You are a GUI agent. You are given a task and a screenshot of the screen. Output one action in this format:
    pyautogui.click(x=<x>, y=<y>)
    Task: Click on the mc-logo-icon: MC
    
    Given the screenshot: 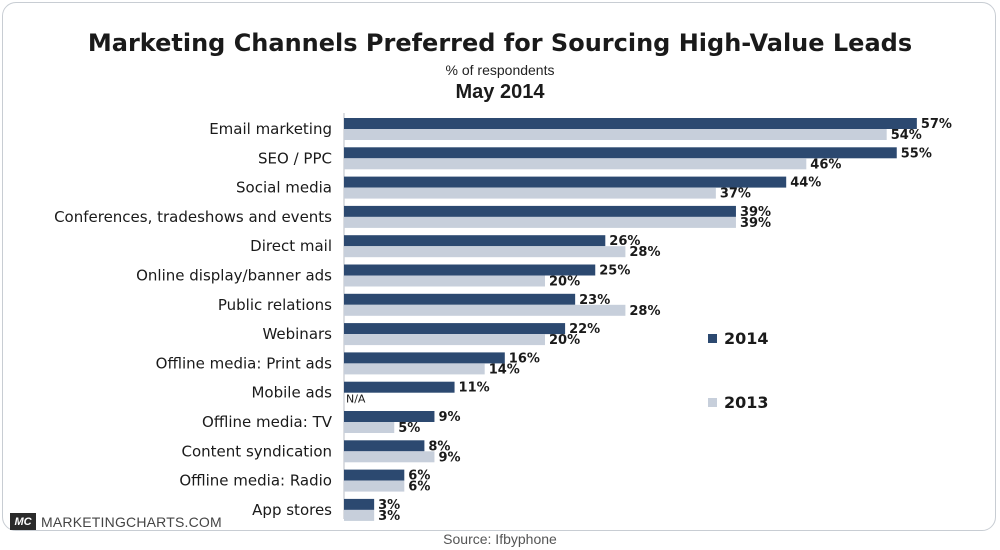 What is the action you would take?
    pyautogui.click(x=23, y=521)
    